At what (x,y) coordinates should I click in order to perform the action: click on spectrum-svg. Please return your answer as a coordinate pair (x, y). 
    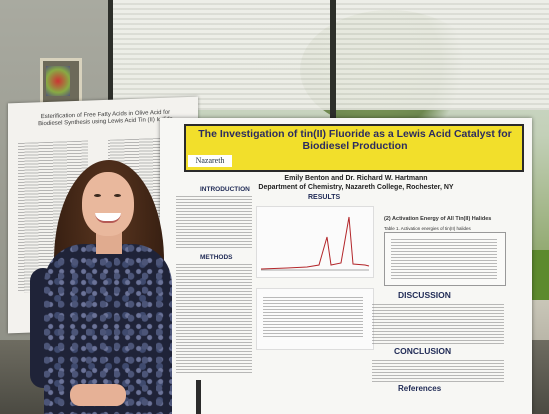
    Looking at the image, I should click on (315, 243).